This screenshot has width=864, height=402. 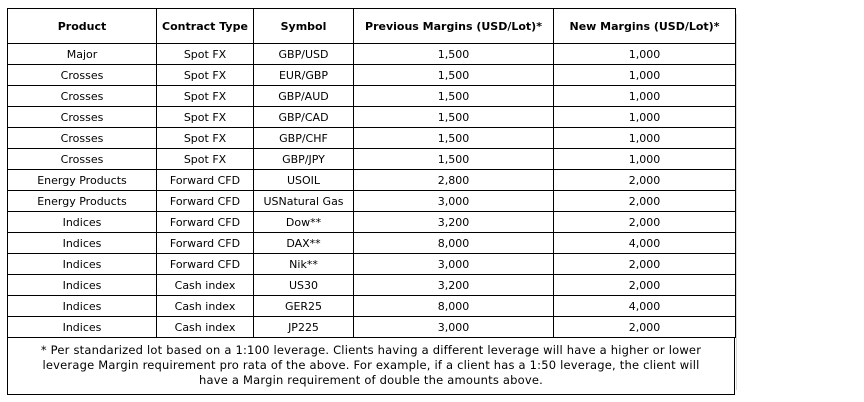 I want to click on header-previous-margins: Previous Margins (USD/Lot)*, so click(x=453, y=26).